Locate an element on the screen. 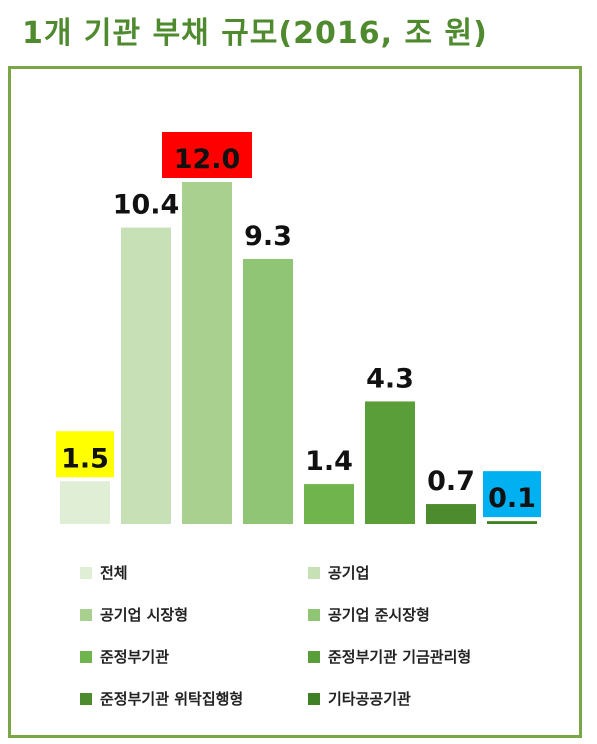  legend-label: 준정부기관 is located at coordinates (135, 657).